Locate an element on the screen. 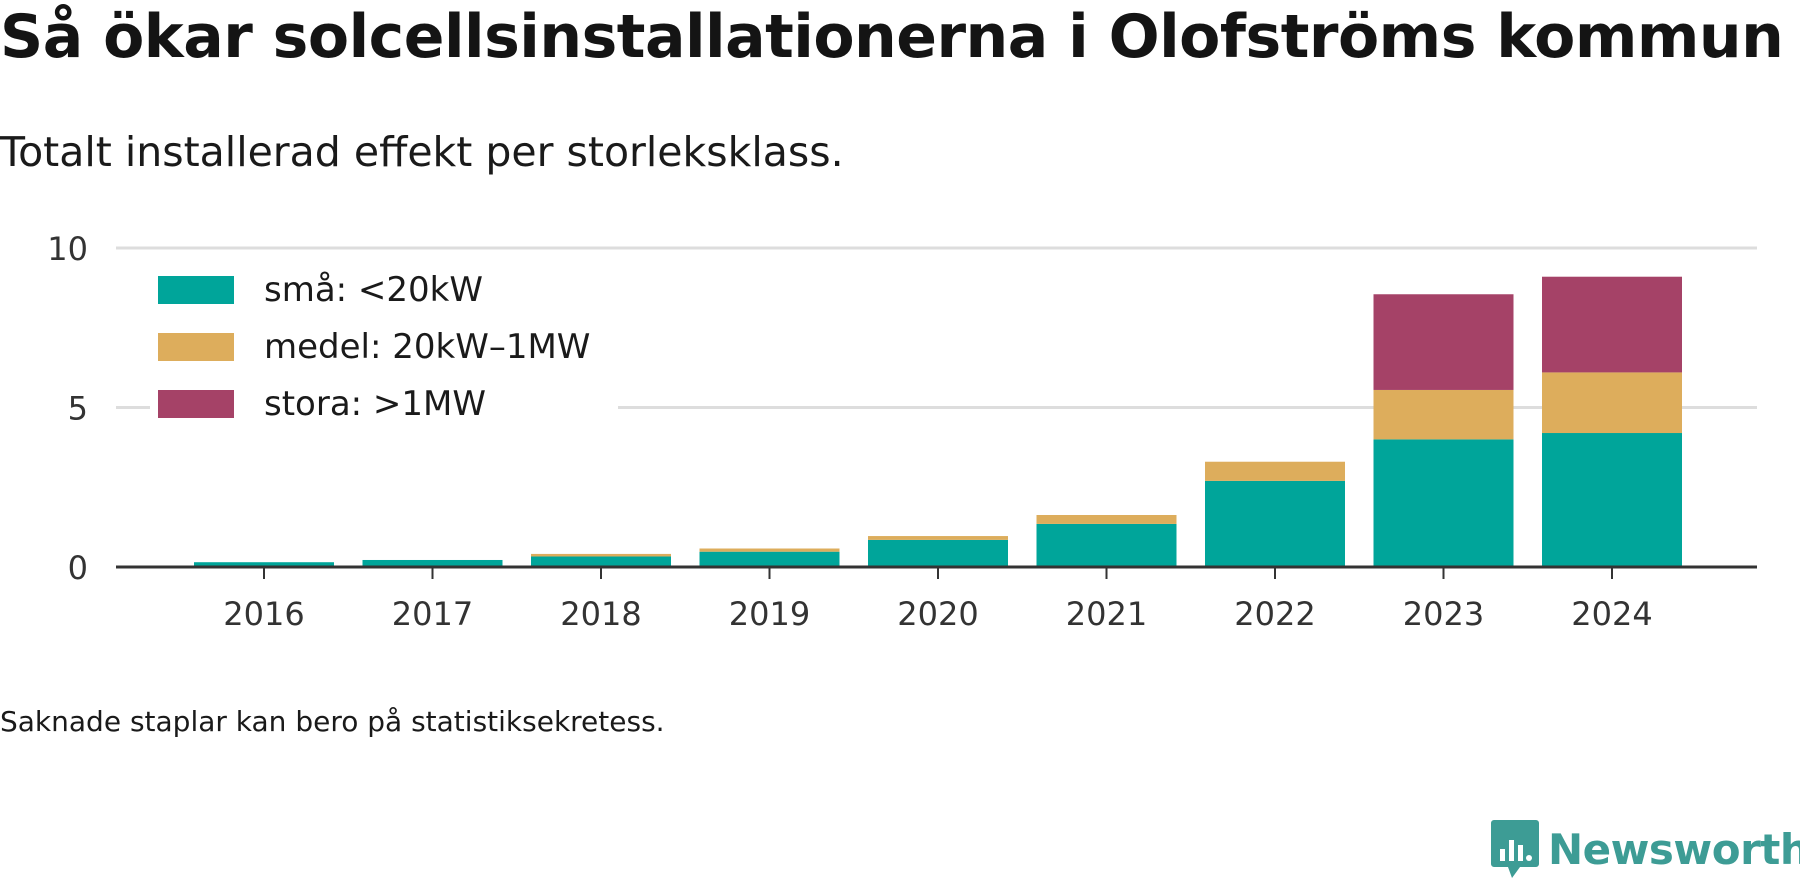 The image size is (1800, 880). x-tick-label: 2016 is located at coordinates (263, 614).